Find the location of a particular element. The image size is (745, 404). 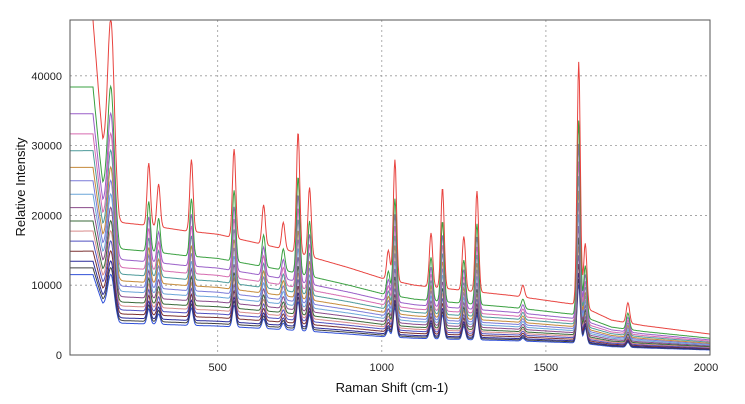

y-tick-label: 20000 is located at coordinates (46, 216).